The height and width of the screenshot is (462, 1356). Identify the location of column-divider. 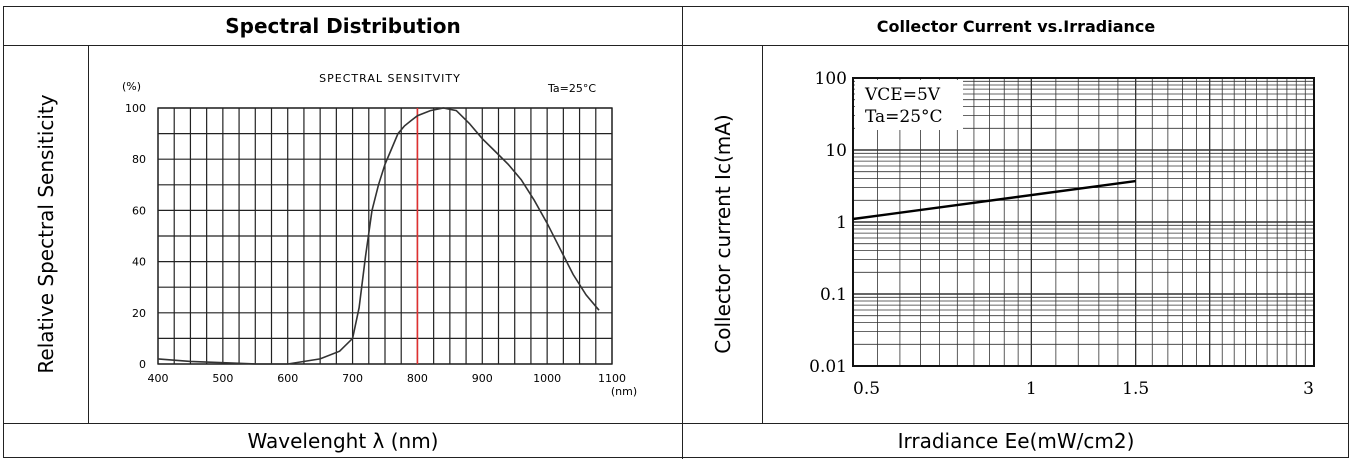
(682, 233).